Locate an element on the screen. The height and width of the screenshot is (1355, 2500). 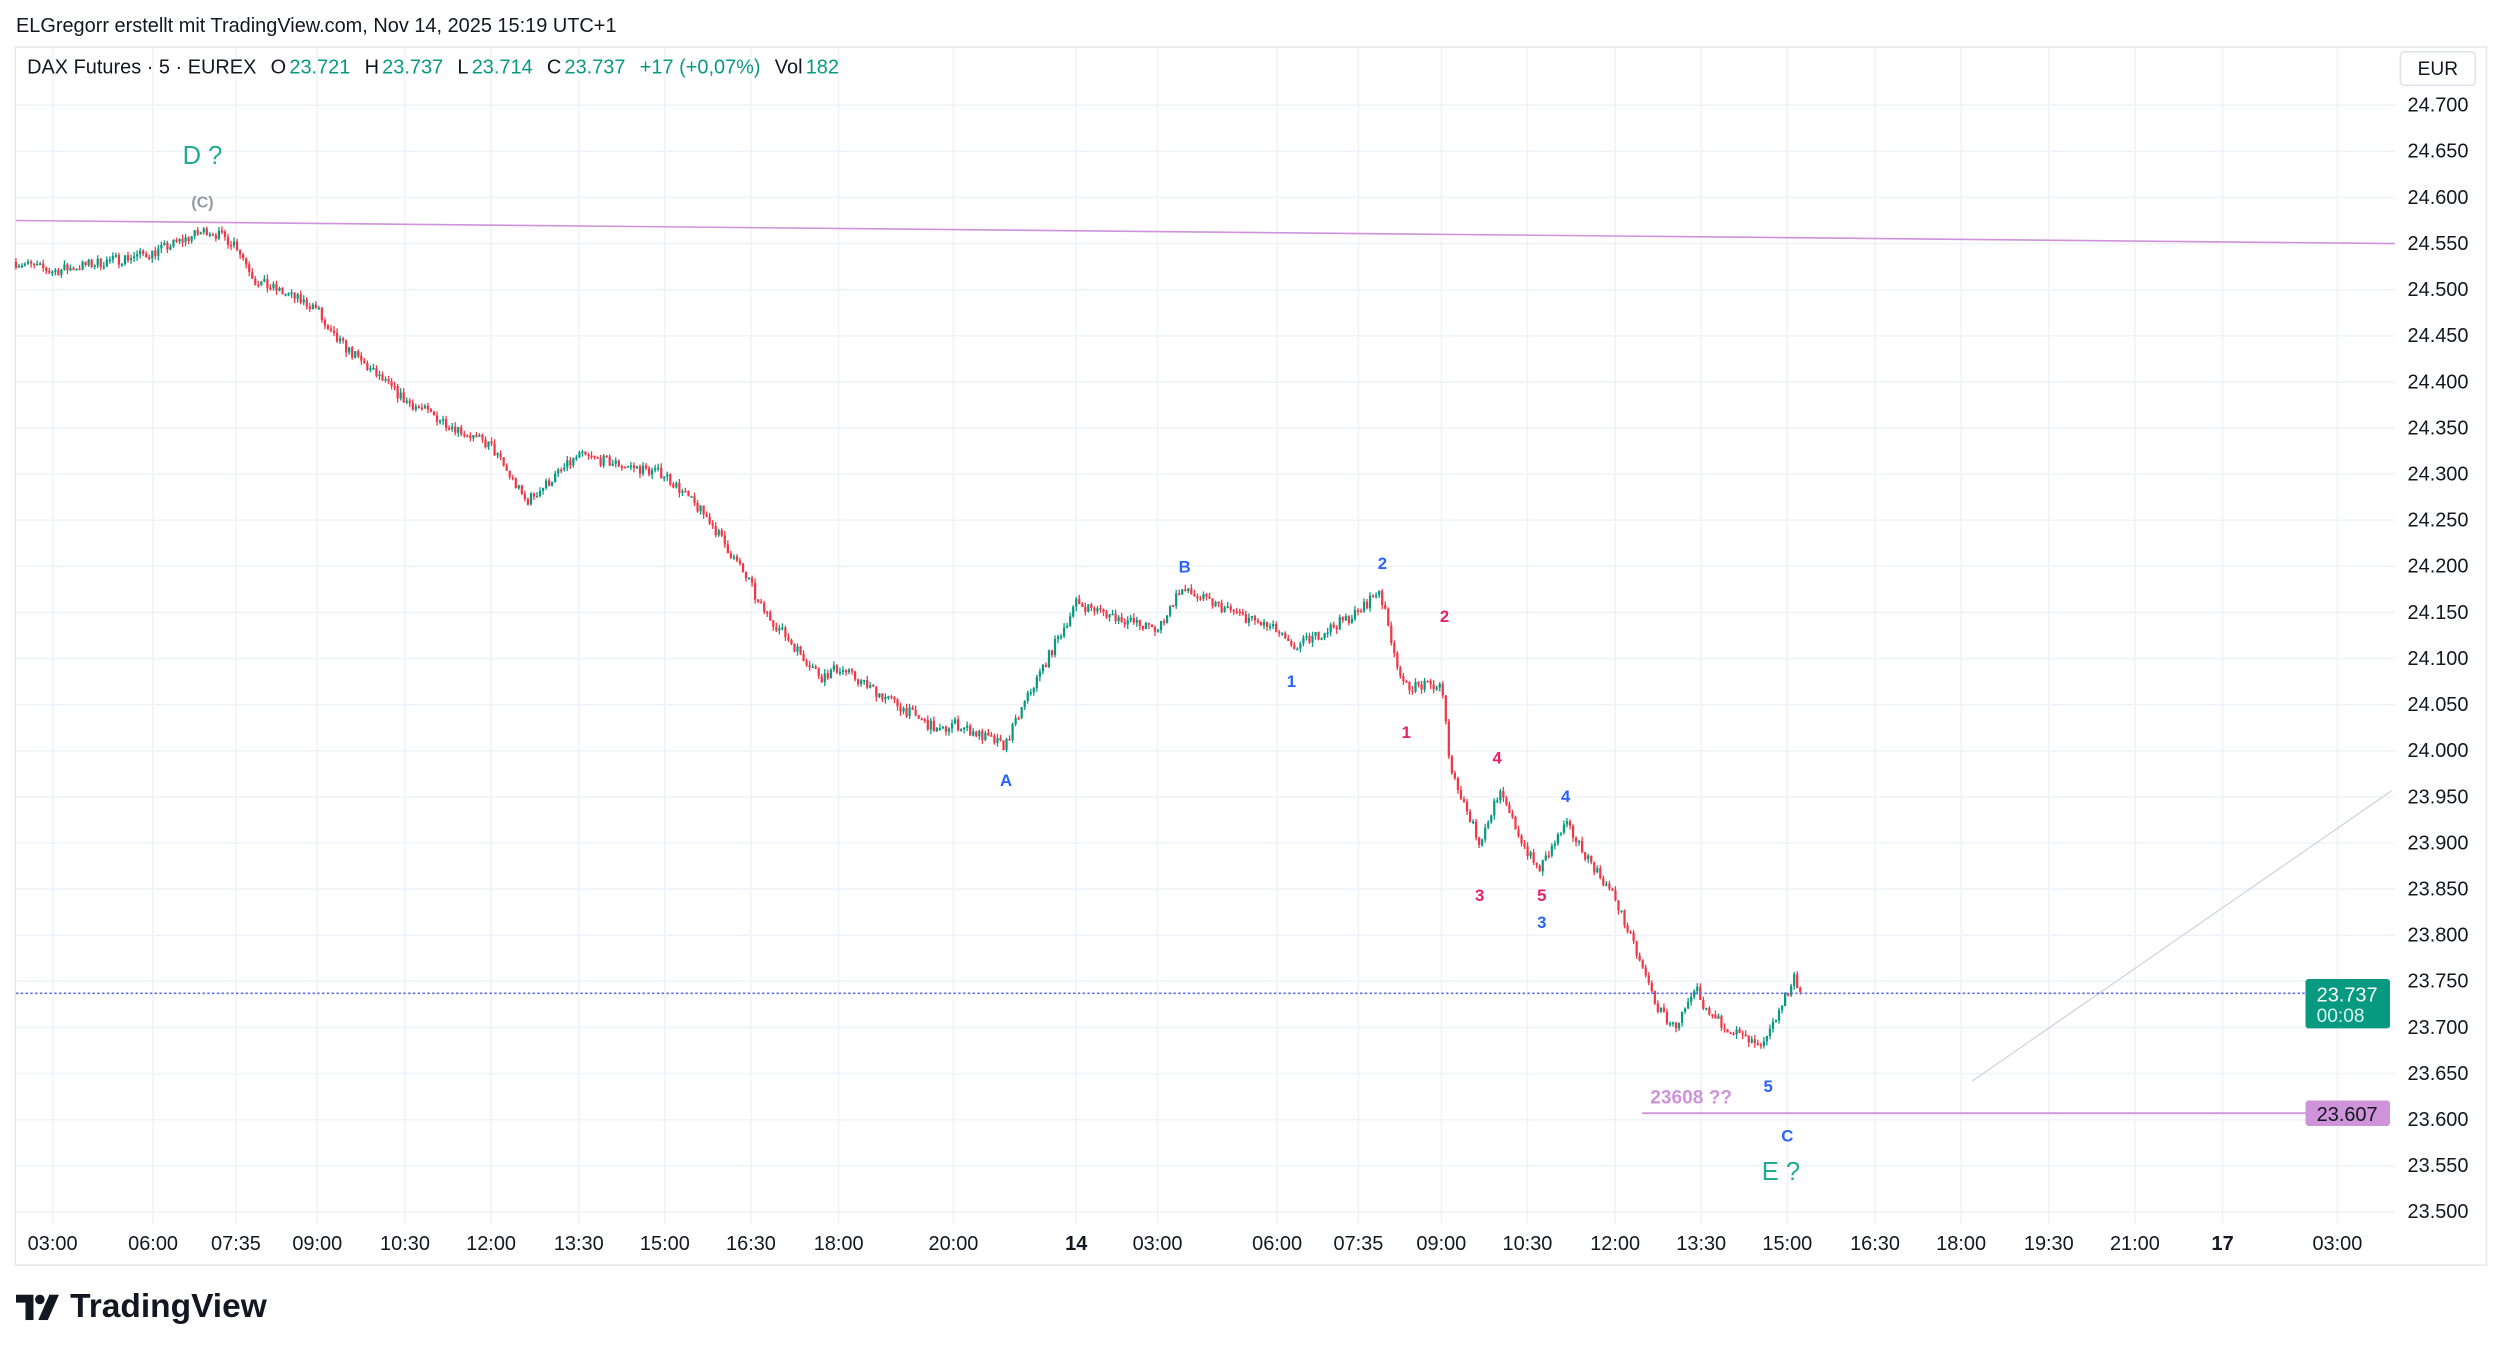
currency-button: EUR is located at coordinates (2438, 69).